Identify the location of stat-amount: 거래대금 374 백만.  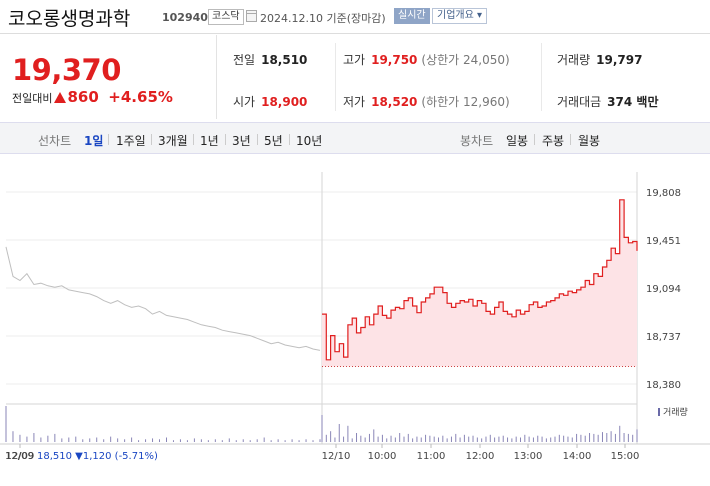
(607, 101).